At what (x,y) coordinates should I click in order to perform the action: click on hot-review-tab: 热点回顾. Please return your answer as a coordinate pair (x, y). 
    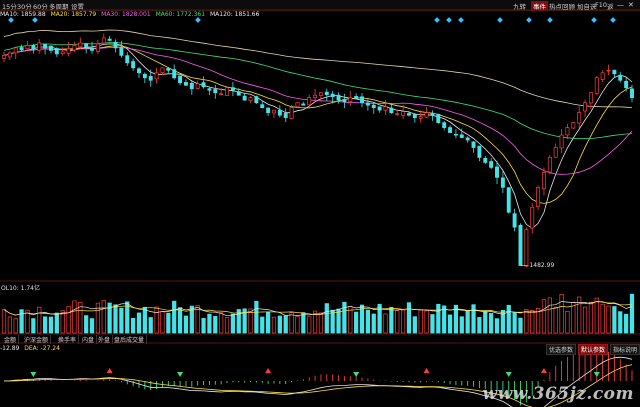
    Looking at the image, I should click on (562, 7).